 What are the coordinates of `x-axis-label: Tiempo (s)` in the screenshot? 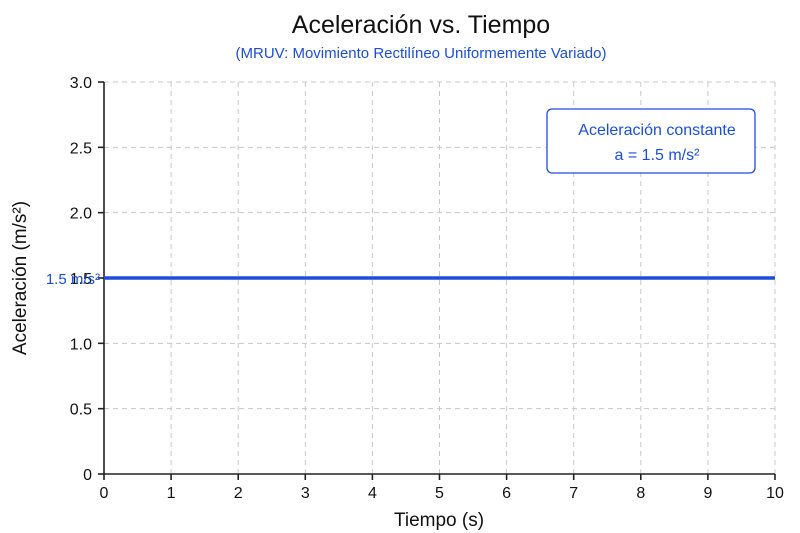 It's located at (439, 520).